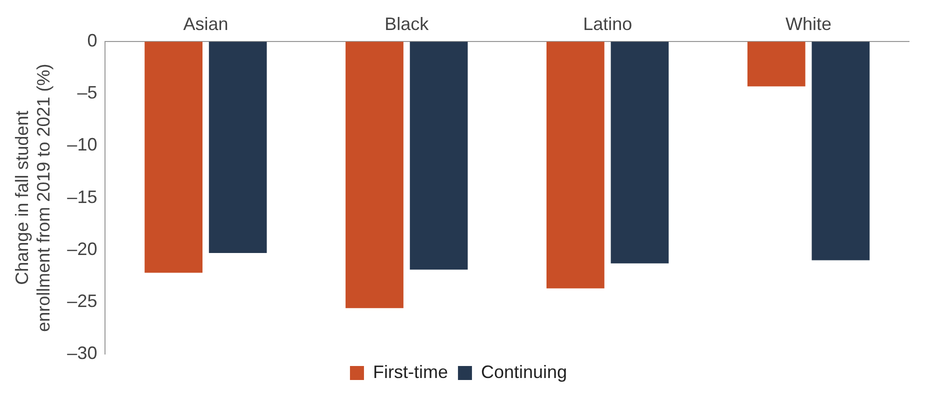 Image resolution: width=927 pixels, height=400 pixels. I want to click on y-tick-label: 0, so click(92, 40).